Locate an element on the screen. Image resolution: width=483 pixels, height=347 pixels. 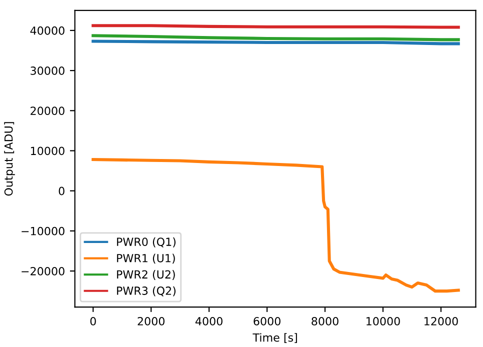
x-axis-title: Time [s] is located at coordinates (274, 338).